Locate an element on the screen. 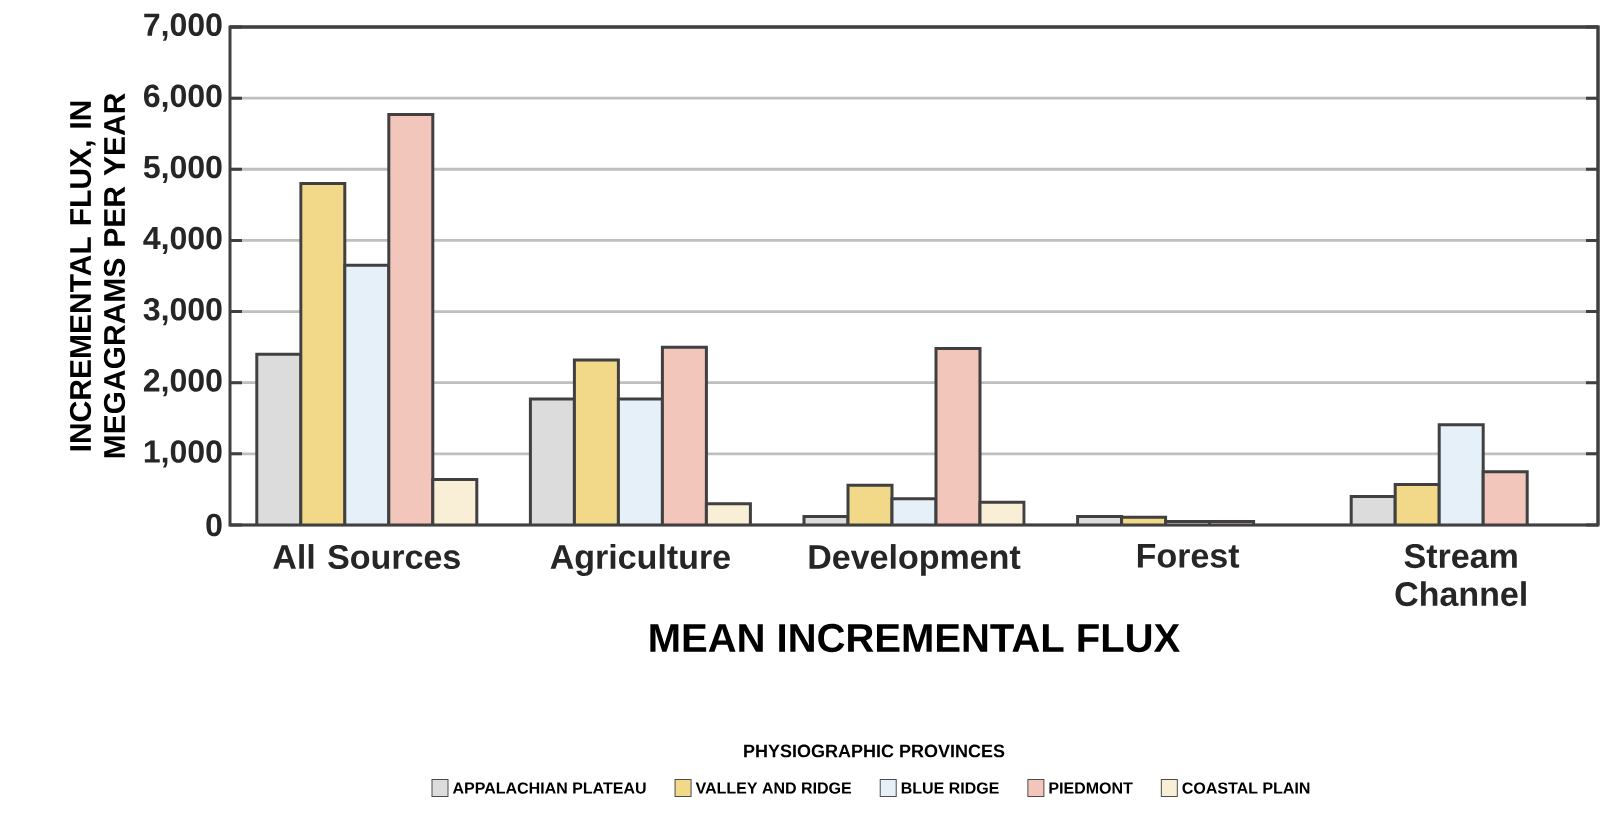 The width and height of the screenshot is (1603, 817). x-tick-label: Forest is located at coordinates (1188, 556).